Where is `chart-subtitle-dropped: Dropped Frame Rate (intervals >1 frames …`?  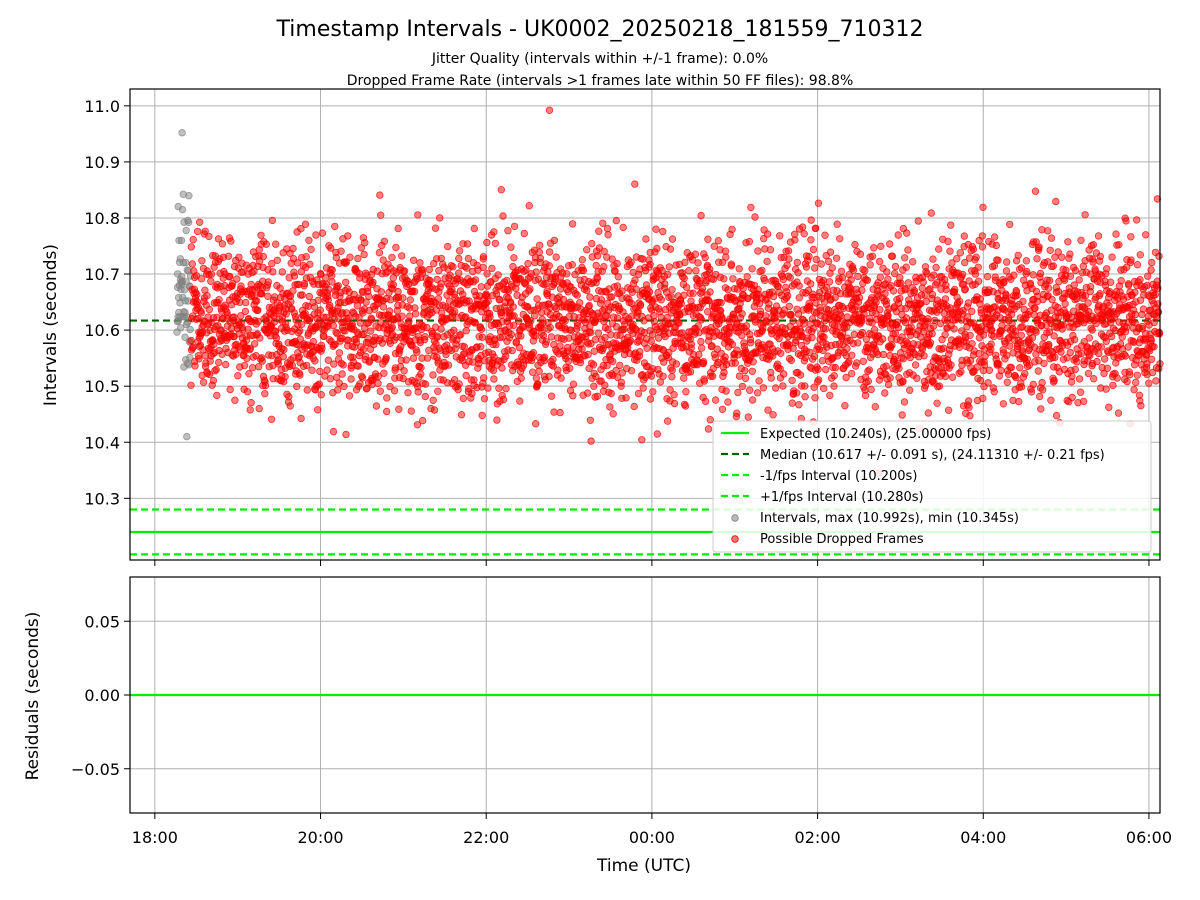 chart-subtitle-dropped: Dropped Frame Rate (intervals >1 frames … is located at coordinates (600, 81).